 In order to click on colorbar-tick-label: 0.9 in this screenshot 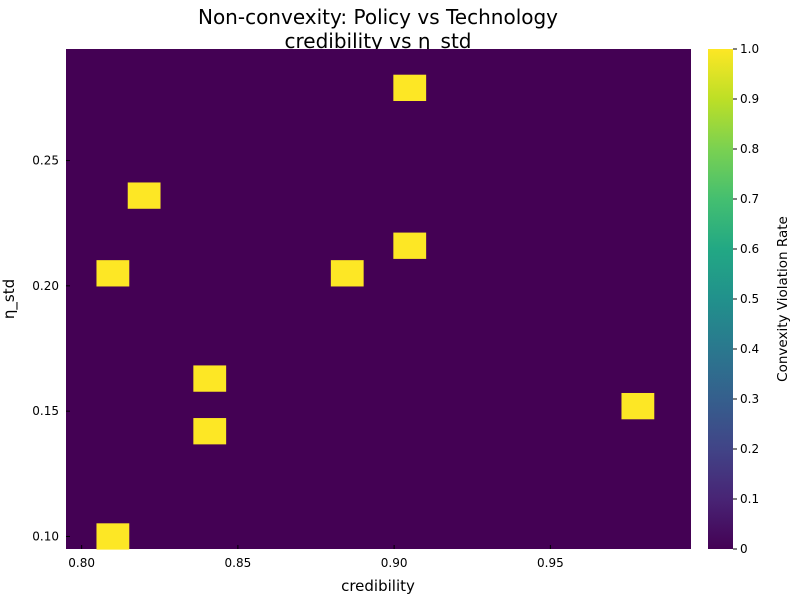, I will do `click(749, 99)`.